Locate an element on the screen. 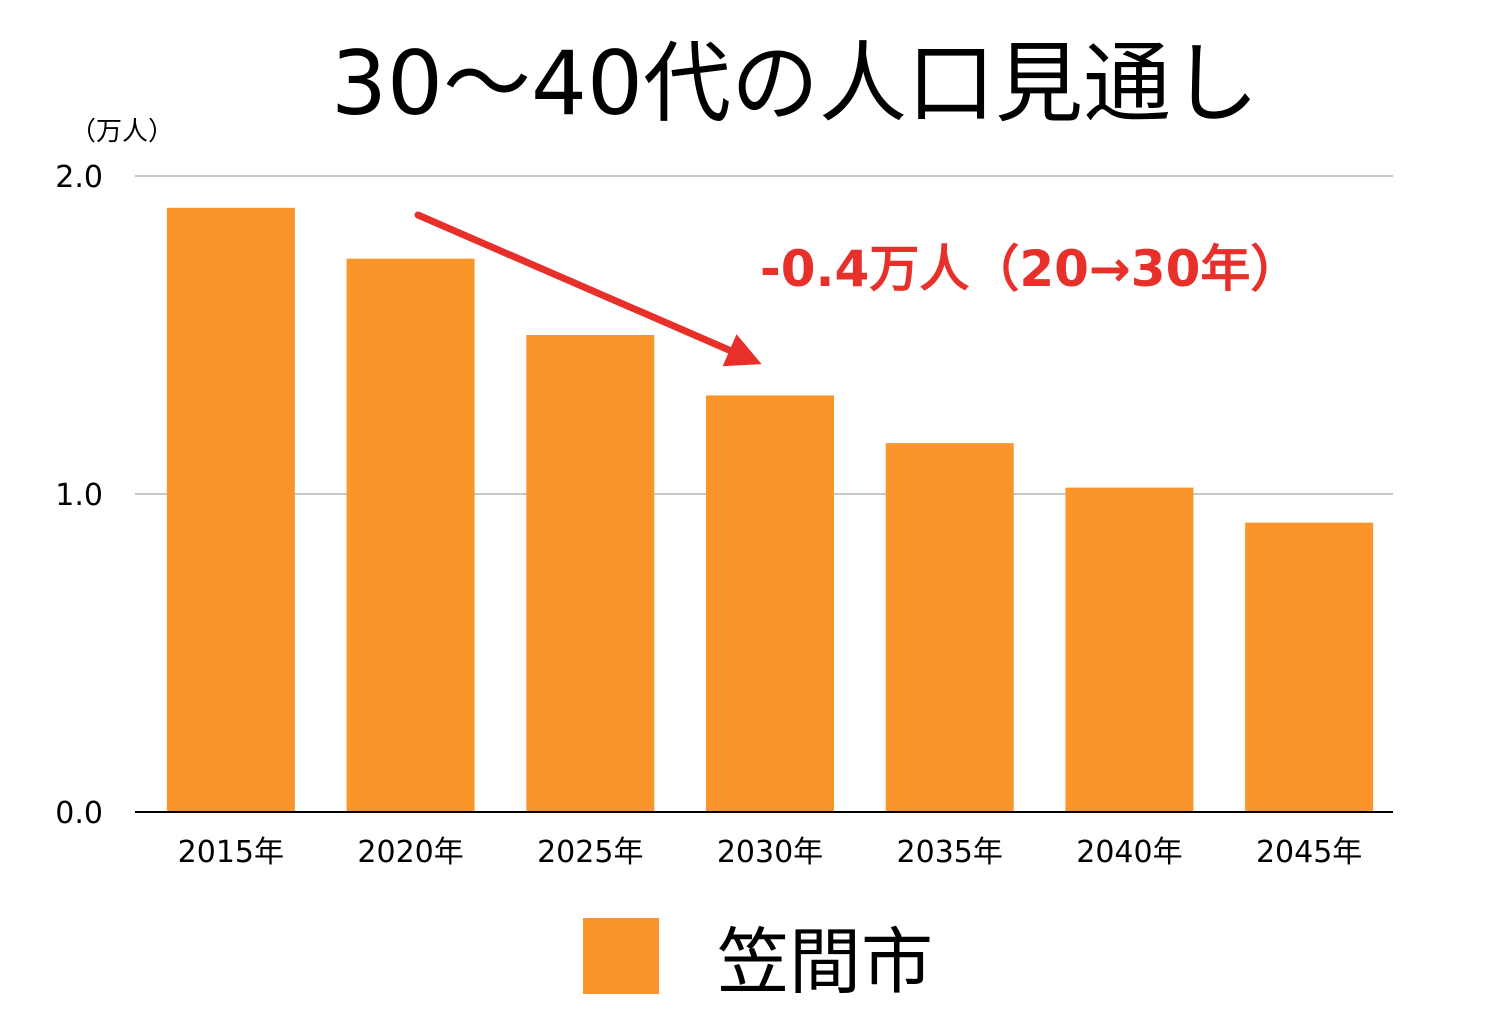 This screenshot has width=1492, height=1034. bar-2040年 is located at coordinates (1129, 649).